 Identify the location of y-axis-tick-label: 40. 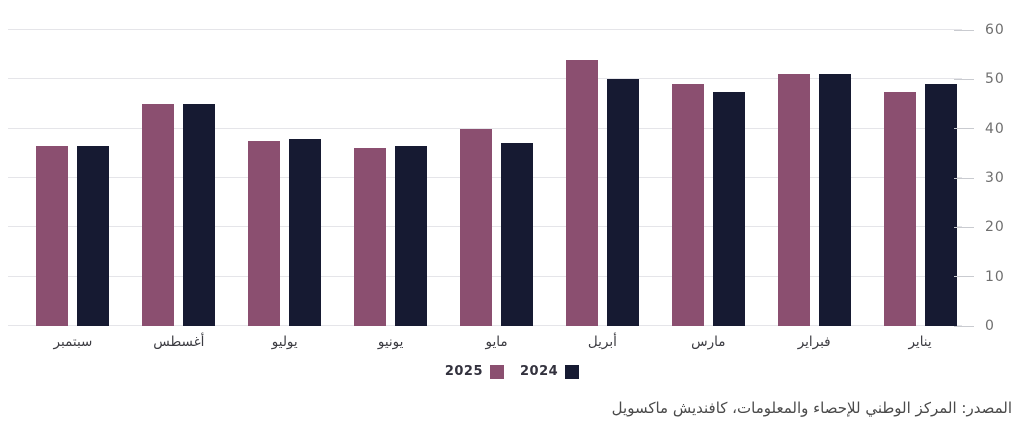
(995, 128).